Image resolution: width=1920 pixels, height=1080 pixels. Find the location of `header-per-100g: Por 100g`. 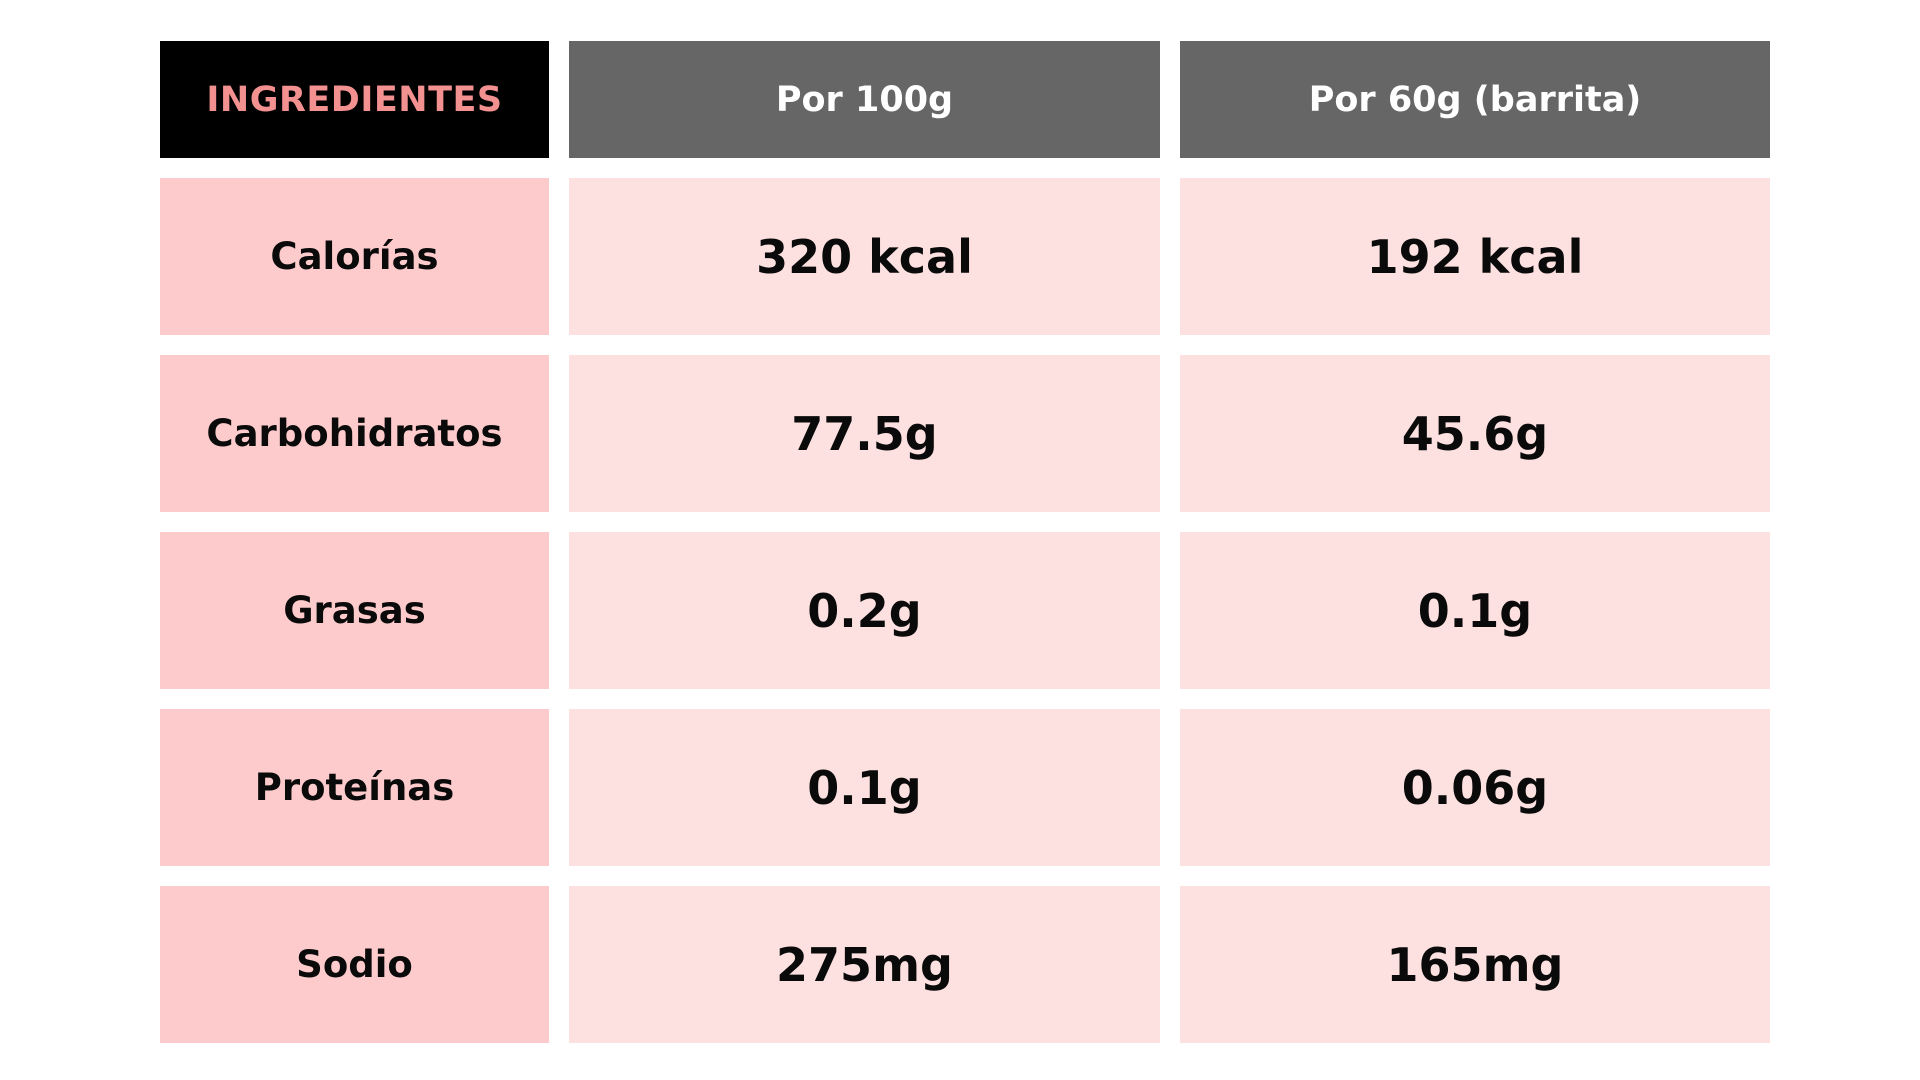

header-per-100g: Por 100g is located at coordinates (864, 99).